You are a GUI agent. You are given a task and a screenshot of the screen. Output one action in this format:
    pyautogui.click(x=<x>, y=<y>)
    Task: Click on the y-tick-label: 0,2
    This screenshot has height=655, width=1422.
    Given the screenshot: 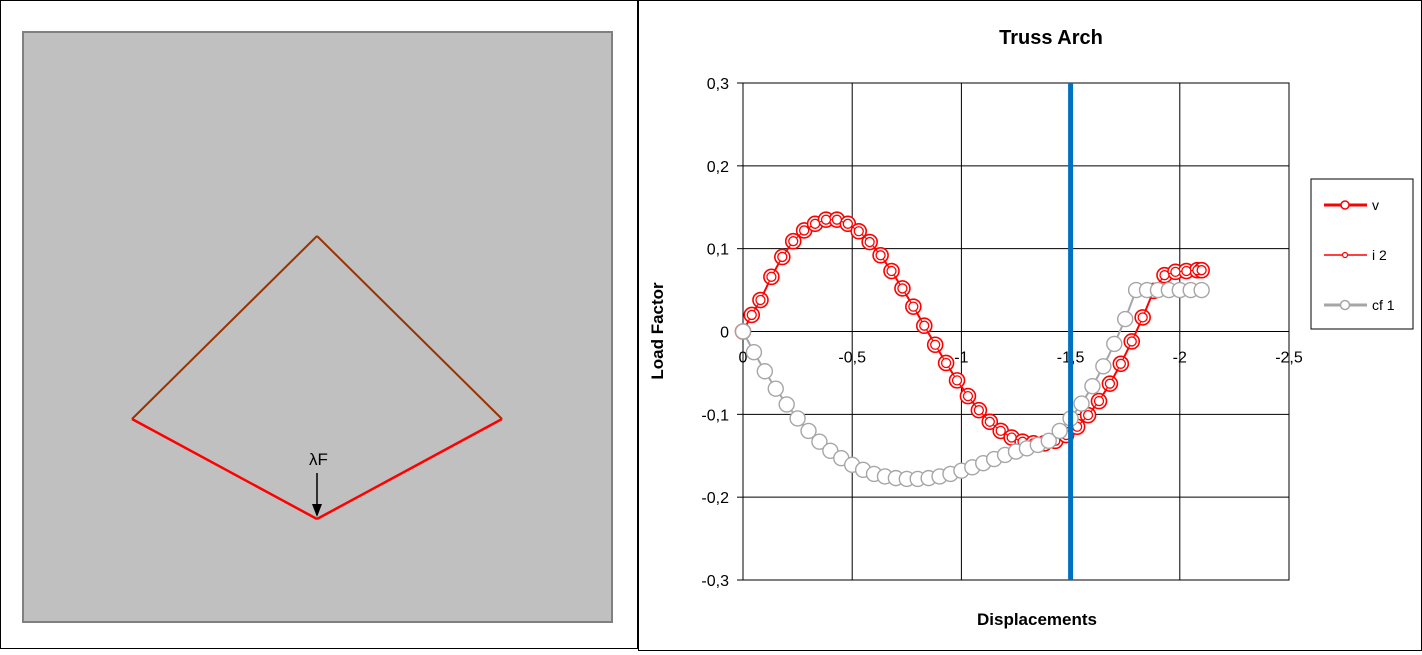 What is the action you would take?
    pyautogui.click(x=718, y=167)
    